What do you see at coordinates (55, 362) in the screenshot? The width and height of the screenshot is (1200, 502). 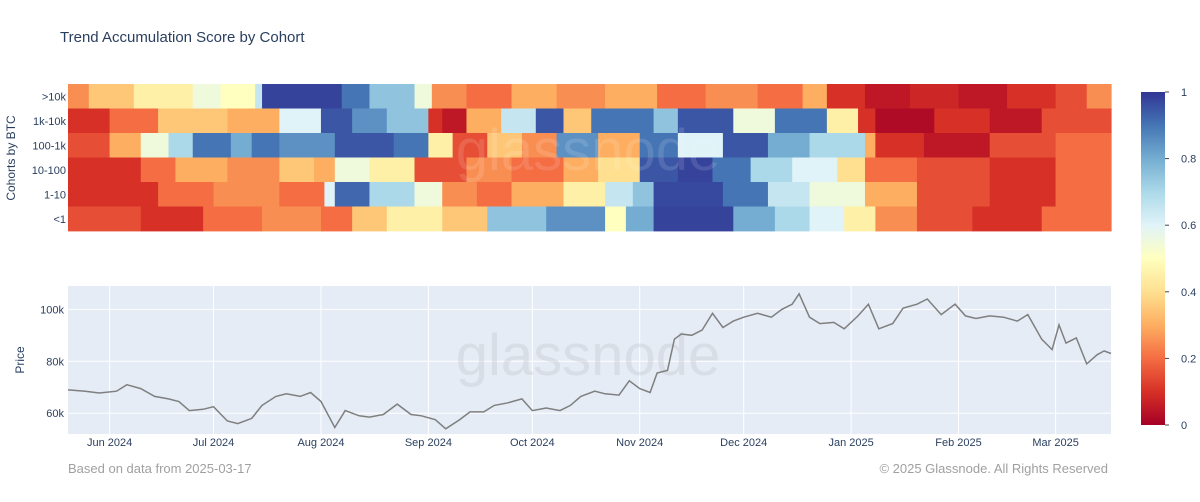 I see `price-y-tick-label: 80k` at bounding box center [55, 362].